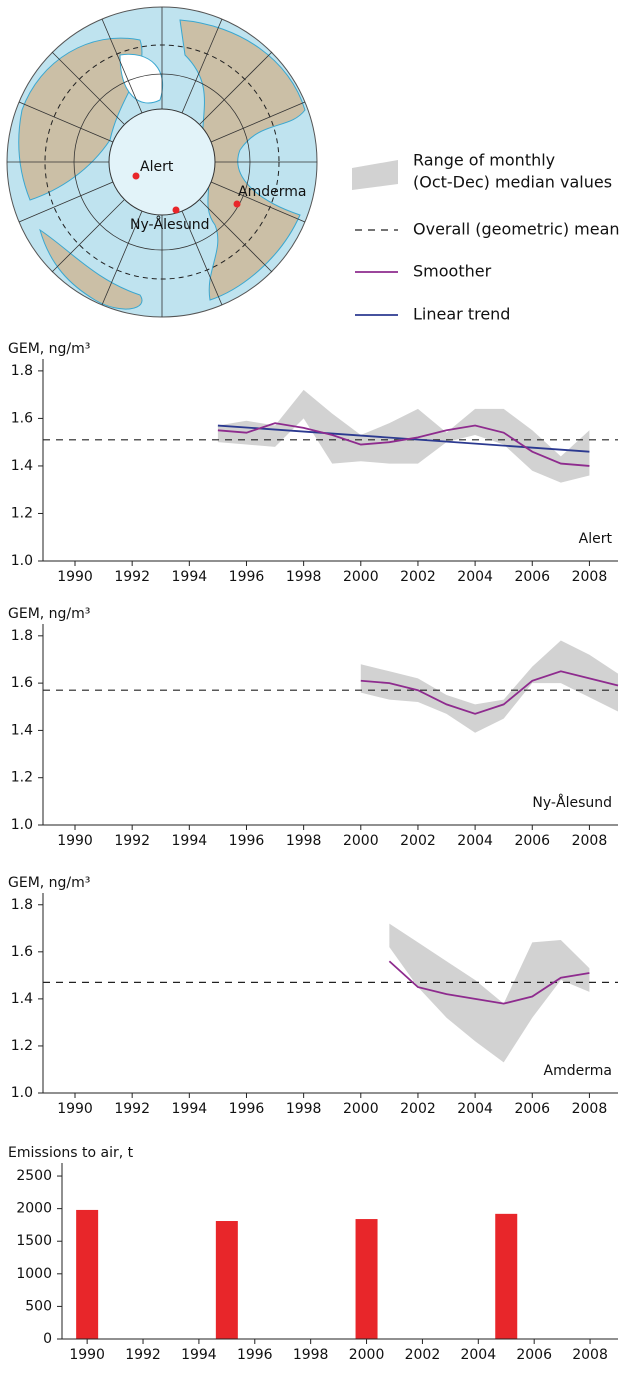 The image size is (627, 1396). What do you see at coordinates (34, 1176) in the screenshot?
I see `y-tick-label: 2500` at bounding box center [34, 1176].